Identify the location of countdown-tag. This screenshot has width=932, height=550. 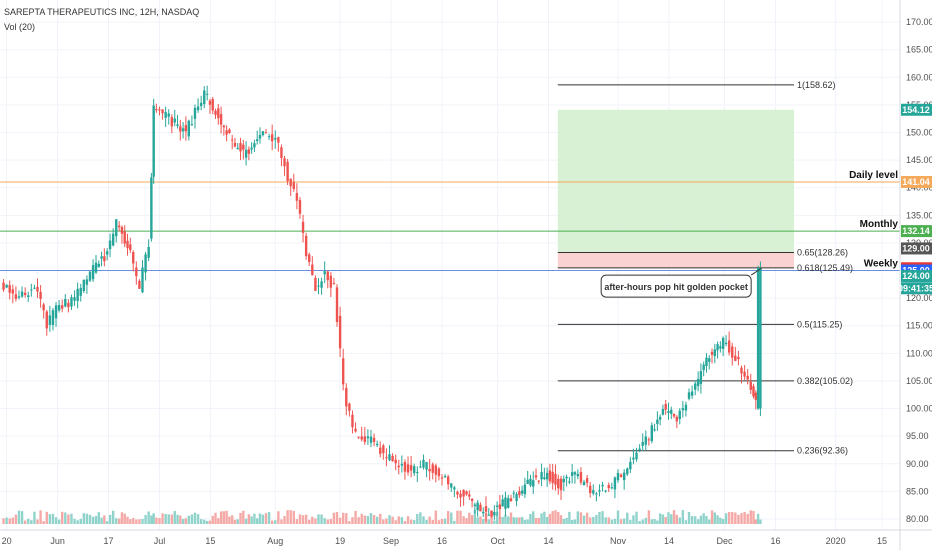
(916, 288).